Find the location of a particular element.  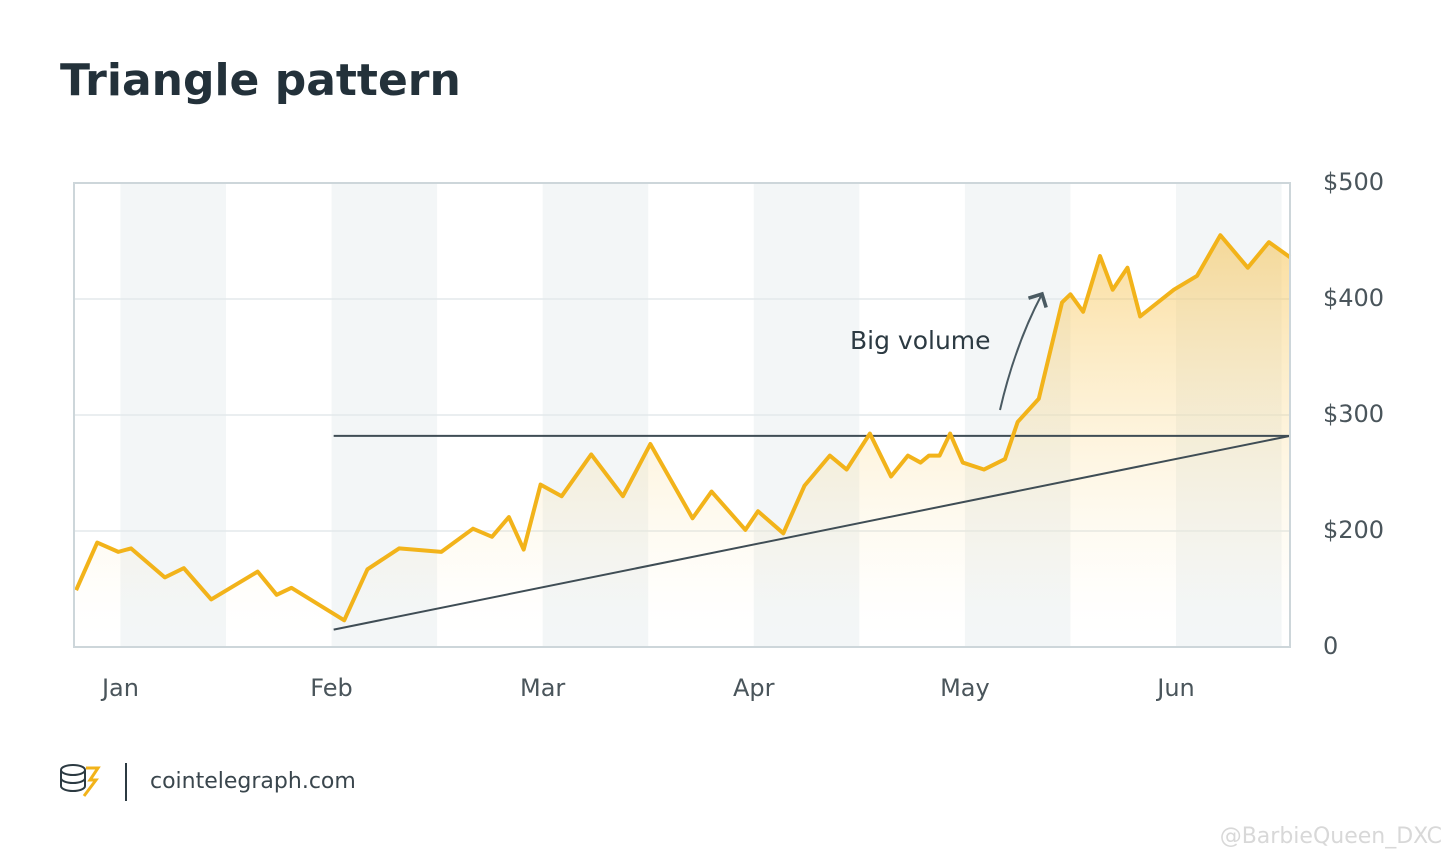

watermark: @BarbieQueen_DXC is located at coordinates (1331, 836).